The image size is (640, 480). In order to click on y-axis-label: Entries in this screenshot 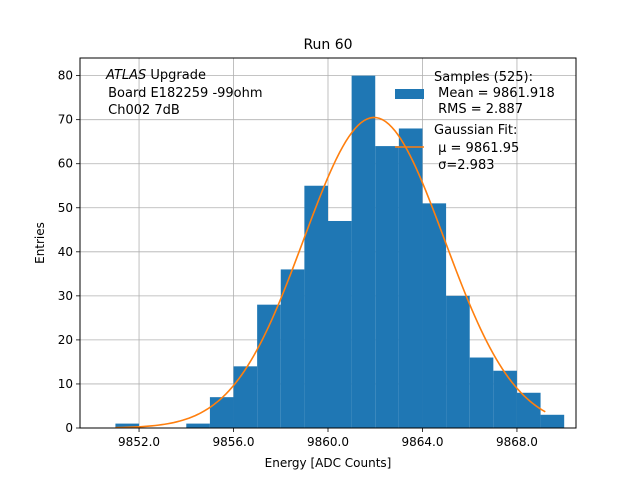, I will do `click(40, 243)`.